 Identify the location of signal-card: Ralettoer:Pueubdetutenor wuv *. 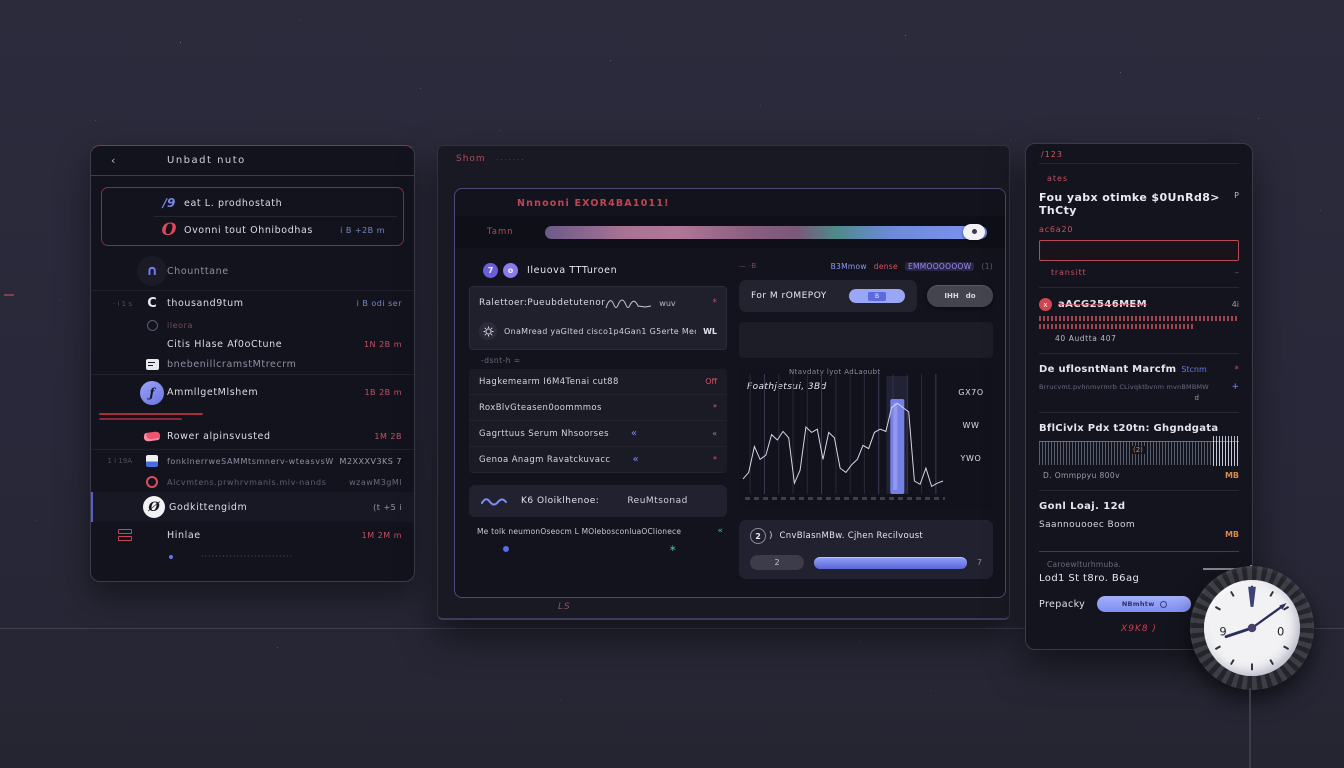
(598, 318).